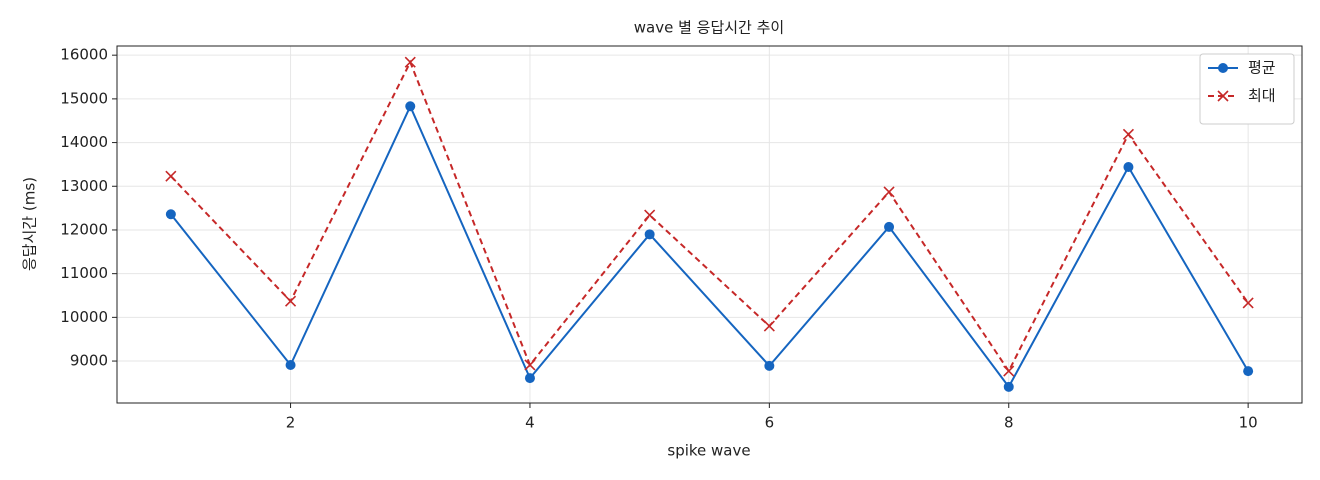 This screenshot has height=480, width=1320. What do you see at coordinates (1248, 423) in the screenshot?
I see `x-tick-label: 10` at bounding box center [1248, 423].